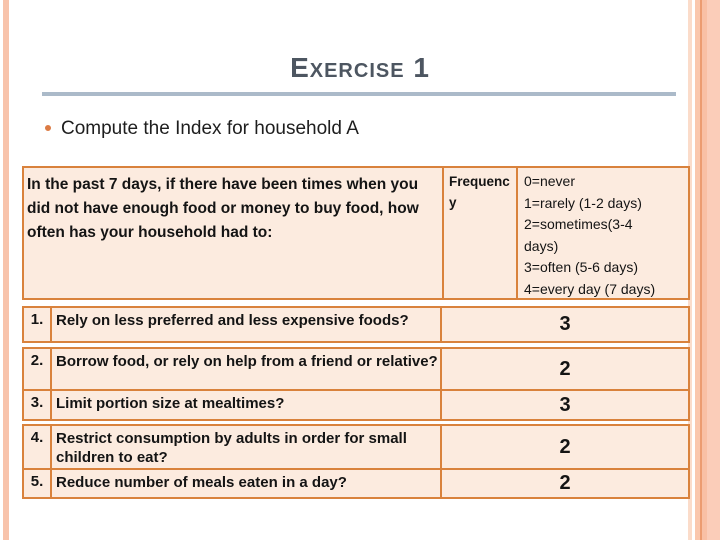 The image size is (720, 540). I want to click on scale-item: 2=sometimes(3-4 days), so click(578, 235).